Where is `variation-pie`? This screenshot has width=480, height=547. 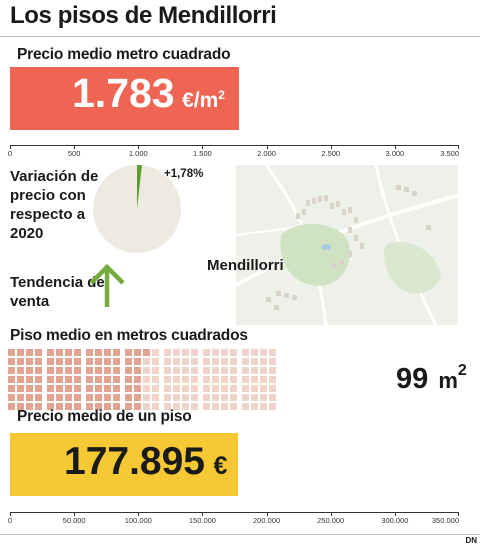
variation-pie is located at coordinates (137, 208).